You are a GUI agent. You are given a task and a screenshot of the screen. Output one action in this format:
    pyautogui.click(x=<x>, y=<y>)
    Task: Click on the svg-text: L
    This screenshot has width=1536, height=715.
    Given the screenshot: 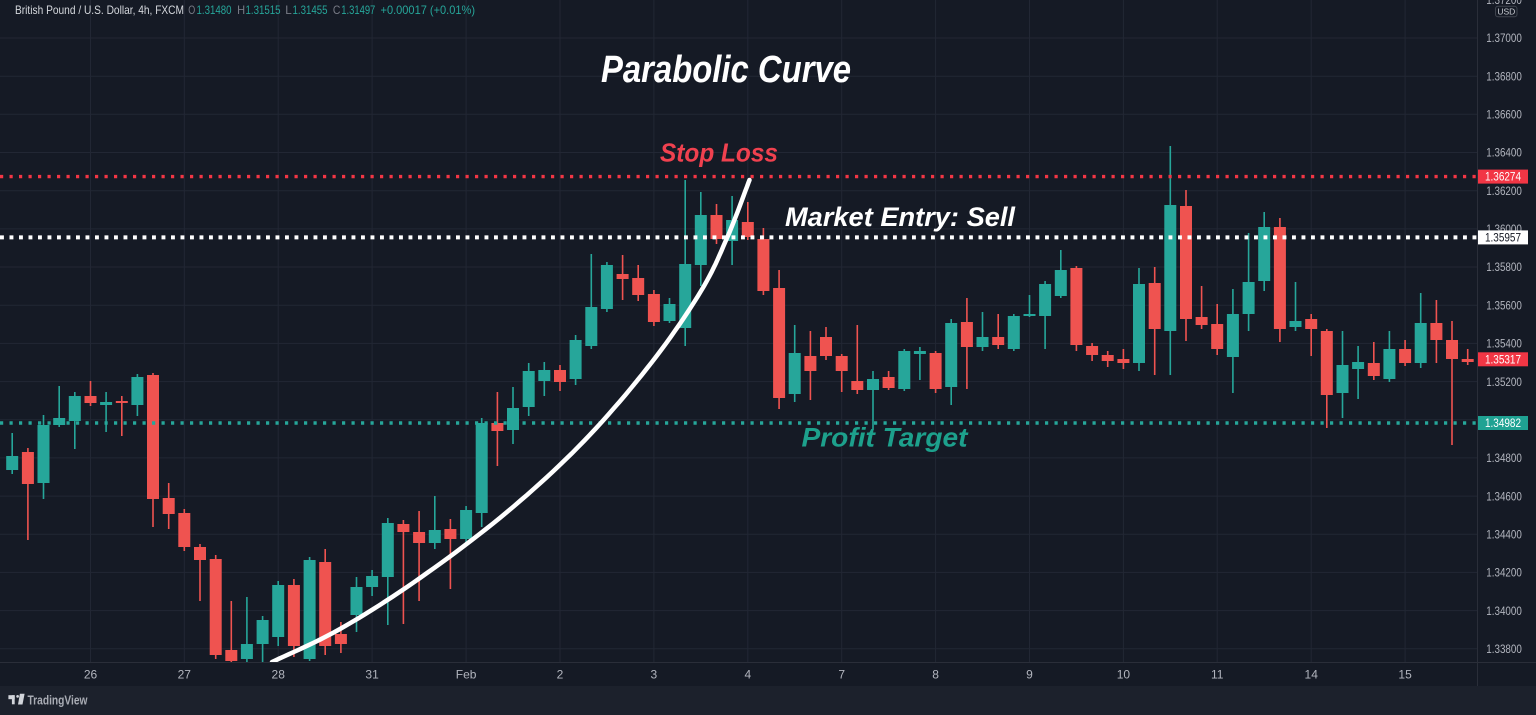 What is the action you would take?
    pyautogui.click(x=288, y=10)
    